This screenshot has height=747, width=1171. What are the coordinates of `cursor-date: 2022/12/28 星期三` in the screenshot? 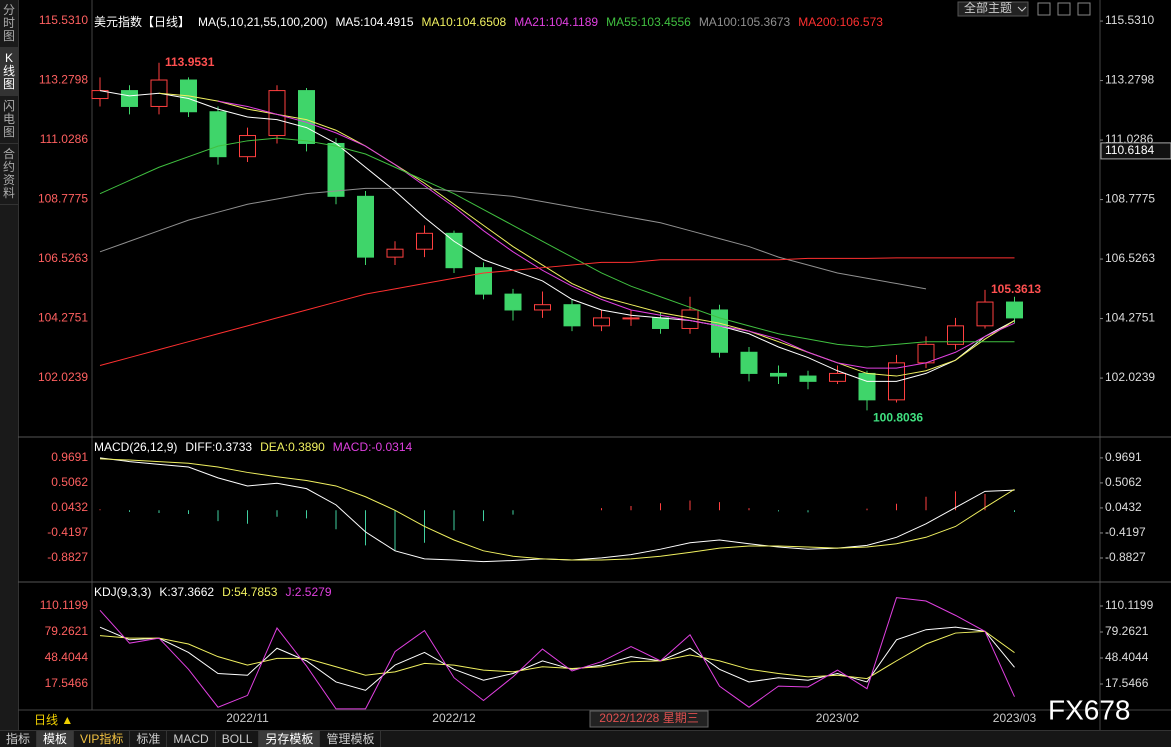 It's located at (648, 718).